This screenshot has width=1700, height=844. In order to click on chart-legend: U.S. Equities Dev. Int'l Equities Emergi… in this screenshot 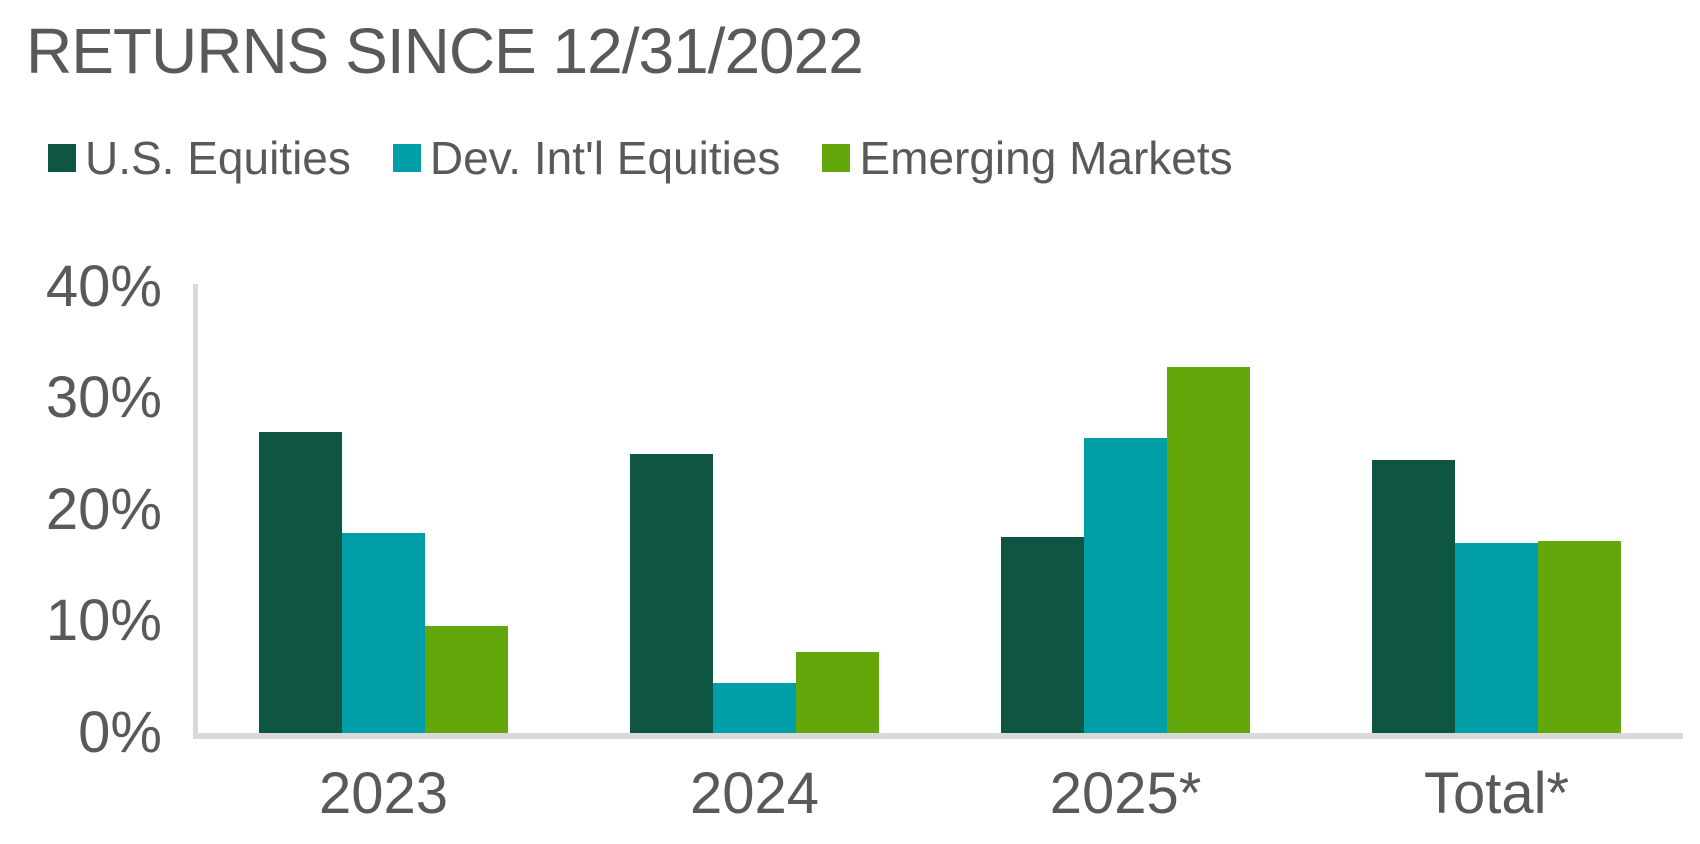, I will do `click(640, 158)`.